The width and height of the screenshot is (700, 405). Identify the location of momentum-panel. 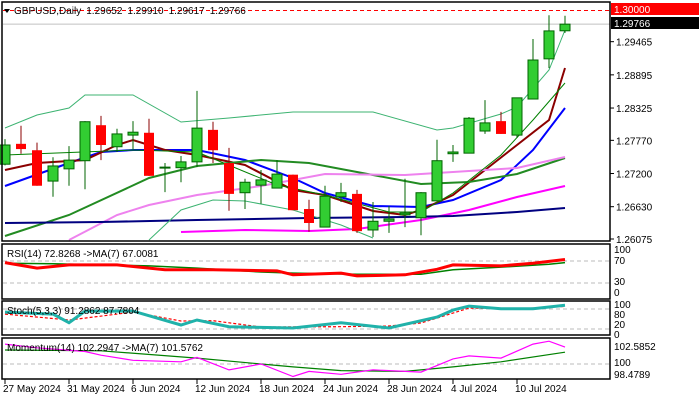
(306, 359).